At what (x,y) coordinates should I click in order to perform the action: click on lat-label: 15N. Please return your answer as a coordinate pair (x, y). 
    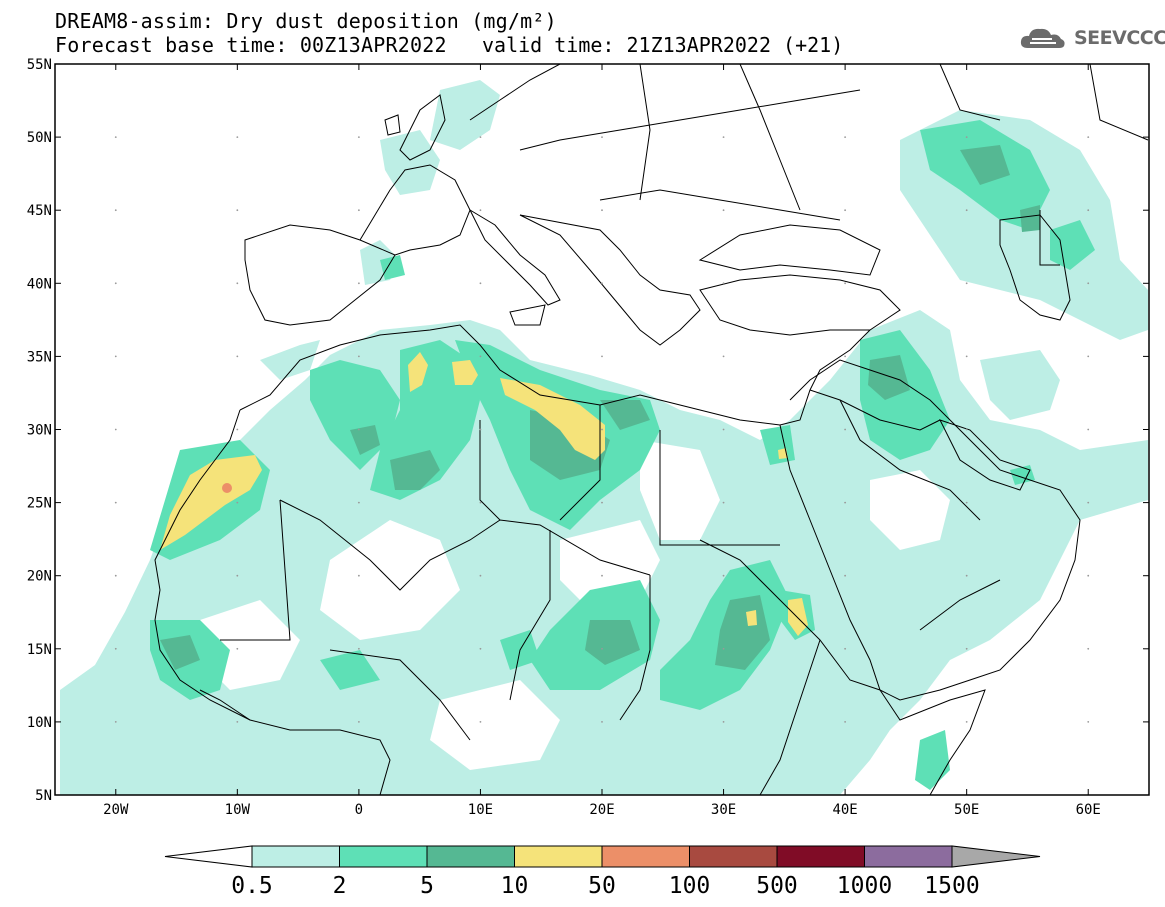
    Looking at the image, I should click on (39, 650).